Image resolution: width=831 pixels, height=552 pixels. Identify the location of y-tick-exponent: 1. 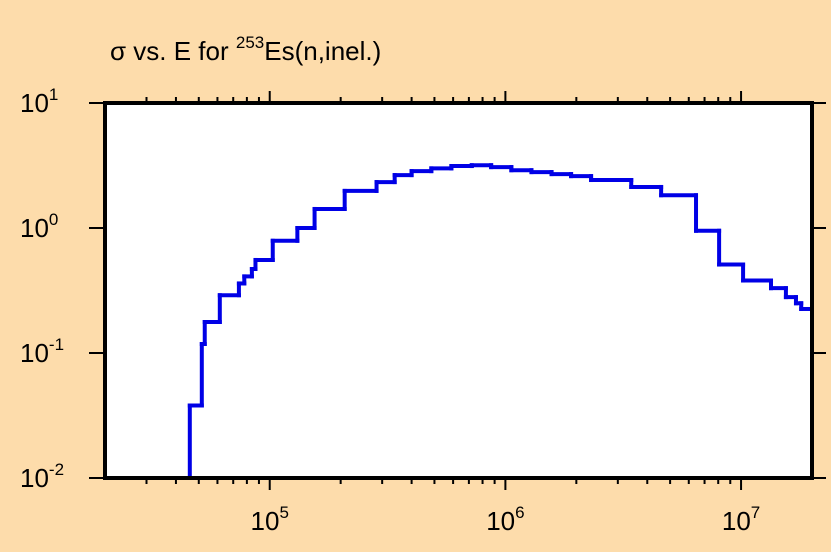
(53, 94).